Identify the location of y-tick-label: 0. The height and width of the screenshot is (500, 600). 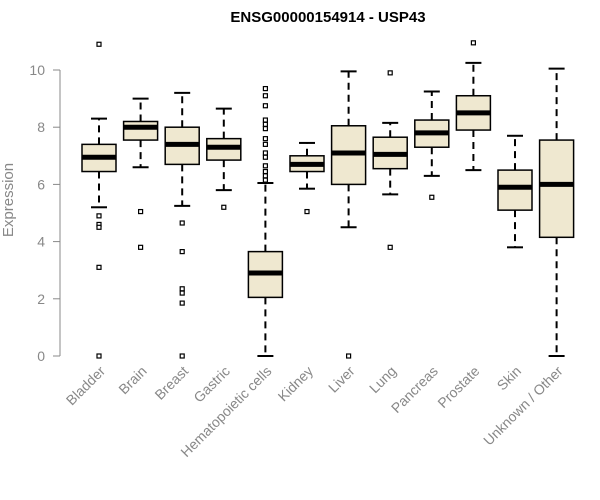
(41, 356).